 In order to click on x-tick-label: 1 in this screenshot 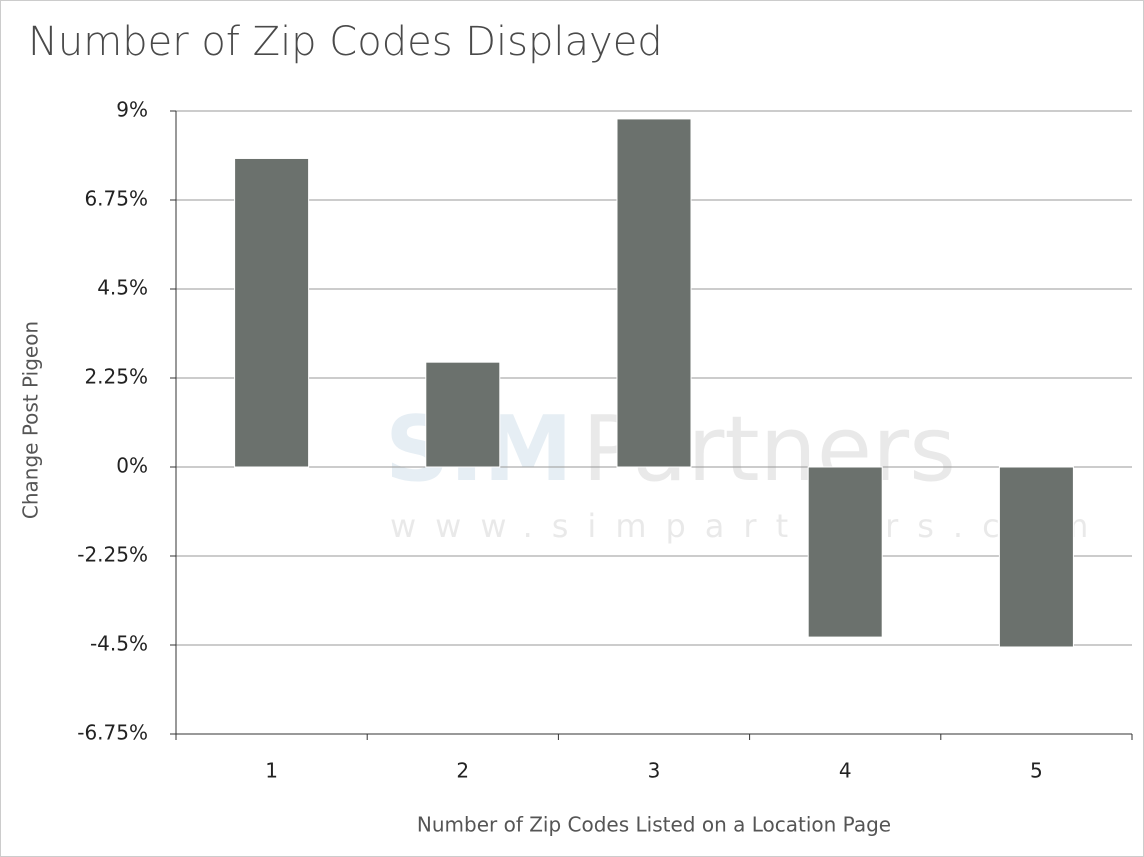, I will do `click(271, 771)`.